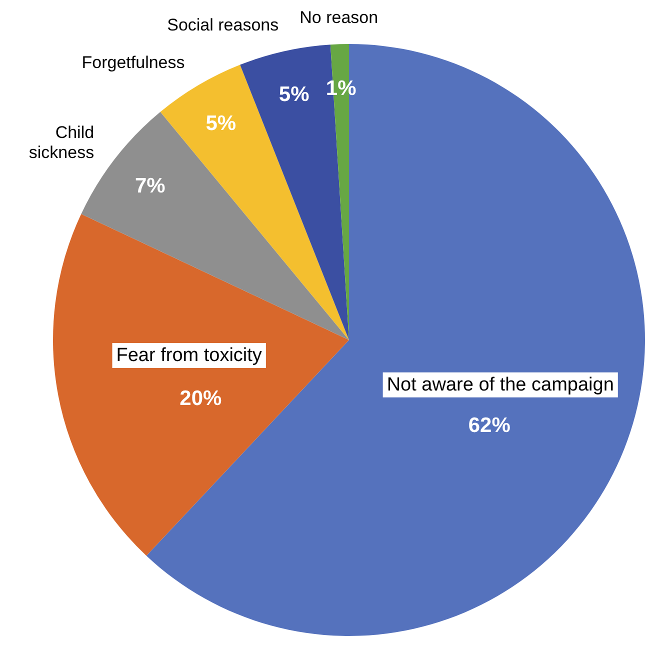 The width and height of the screenshot is (657, 648). I want to click on data-label: 20%, so click(201, 398).